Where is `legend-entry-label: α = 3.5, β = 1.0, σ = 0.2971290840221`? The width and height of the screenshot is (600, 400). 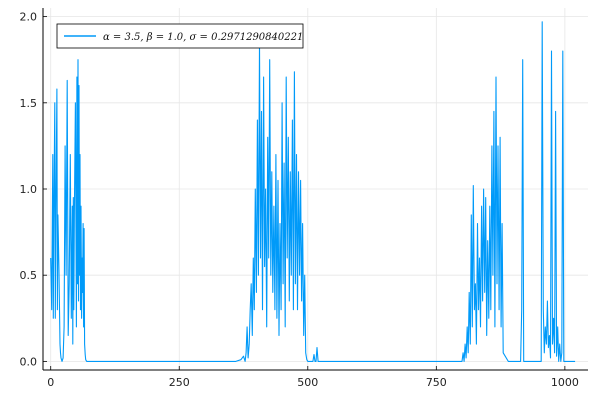 legend-entry-label: α = 3.5, β = 1.0, σ = 0.2971290840221 is located at coordinates (203, 37).